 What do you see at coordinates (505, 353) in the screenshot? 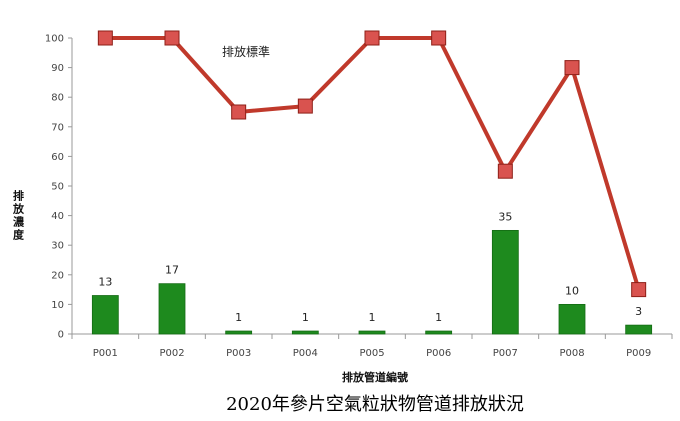
I see `x-tick-label: P007` at bounding box center [505, 353].